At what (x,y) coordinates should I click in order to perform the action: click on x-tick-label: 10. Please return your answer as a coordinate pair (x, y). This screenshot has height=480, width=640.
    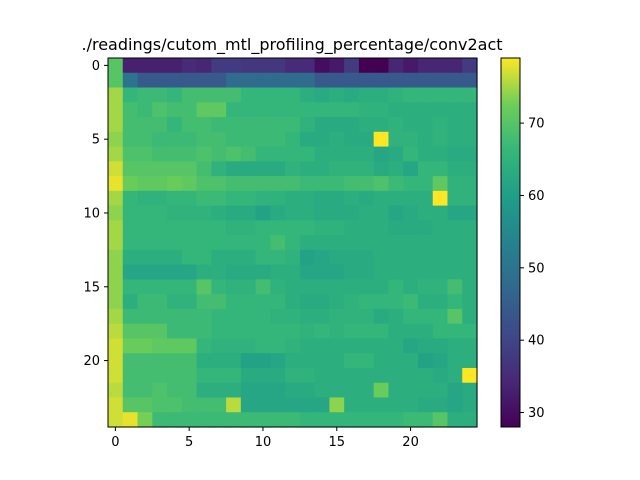
    Looking at the image, I should click on (263, 442).